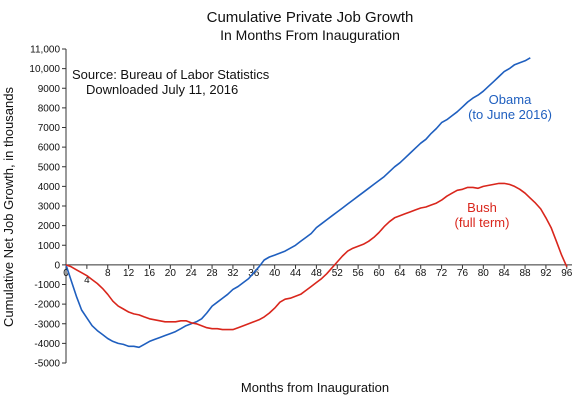 The height and width of the screenshot is (401, 584). Describe the element at coordinates (192, 273) in the screenshot. I see `x-tick-label: 24` at that location.